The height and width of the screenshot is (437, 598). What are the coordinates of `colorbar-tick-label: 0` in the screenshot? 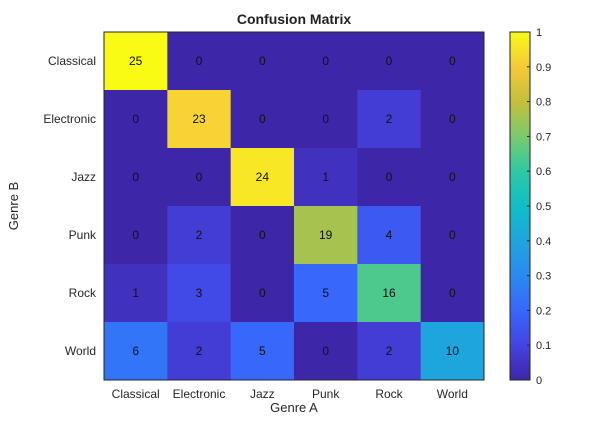 It's located at (539, 381).